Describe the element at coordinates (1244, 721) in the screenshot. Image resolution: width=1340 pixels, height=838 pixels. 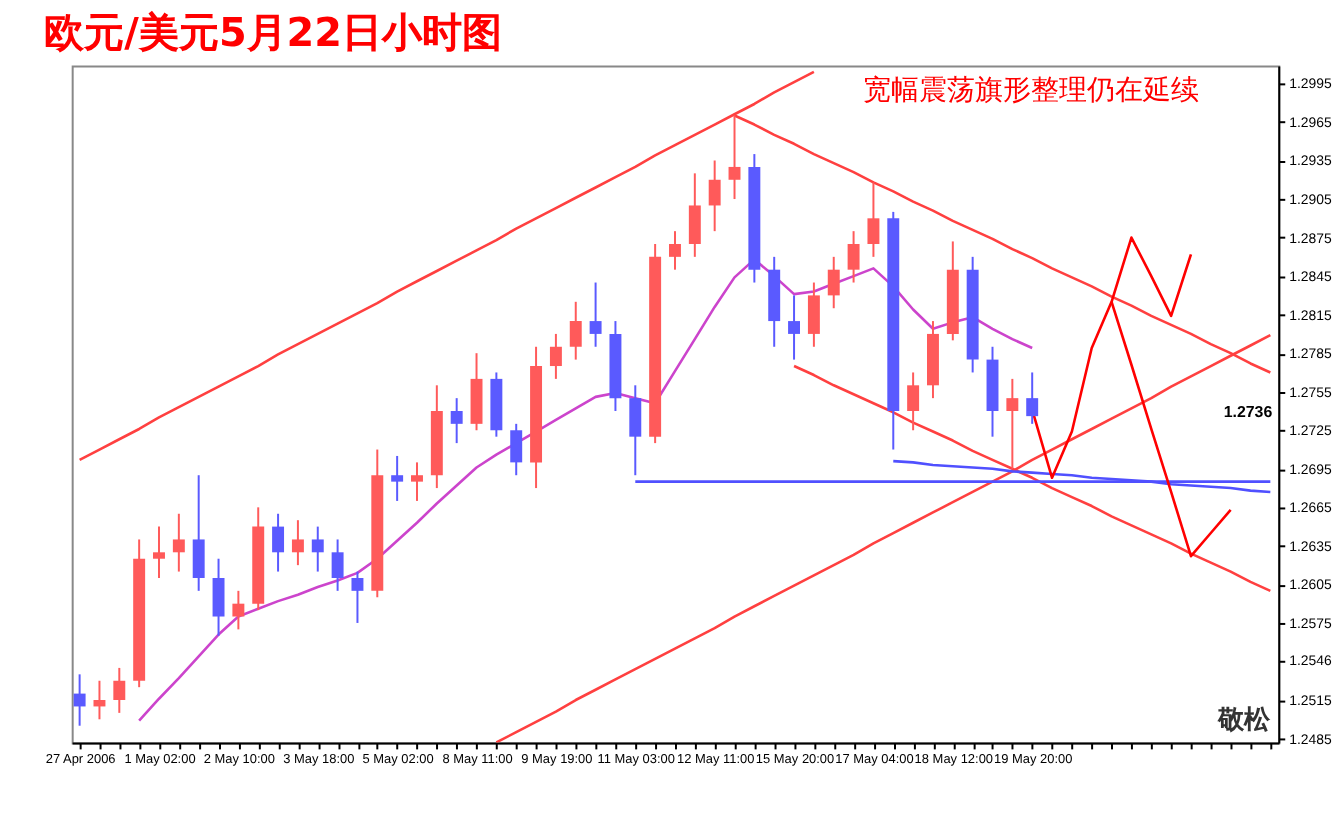
I see `annotation: 敬松` at that location.